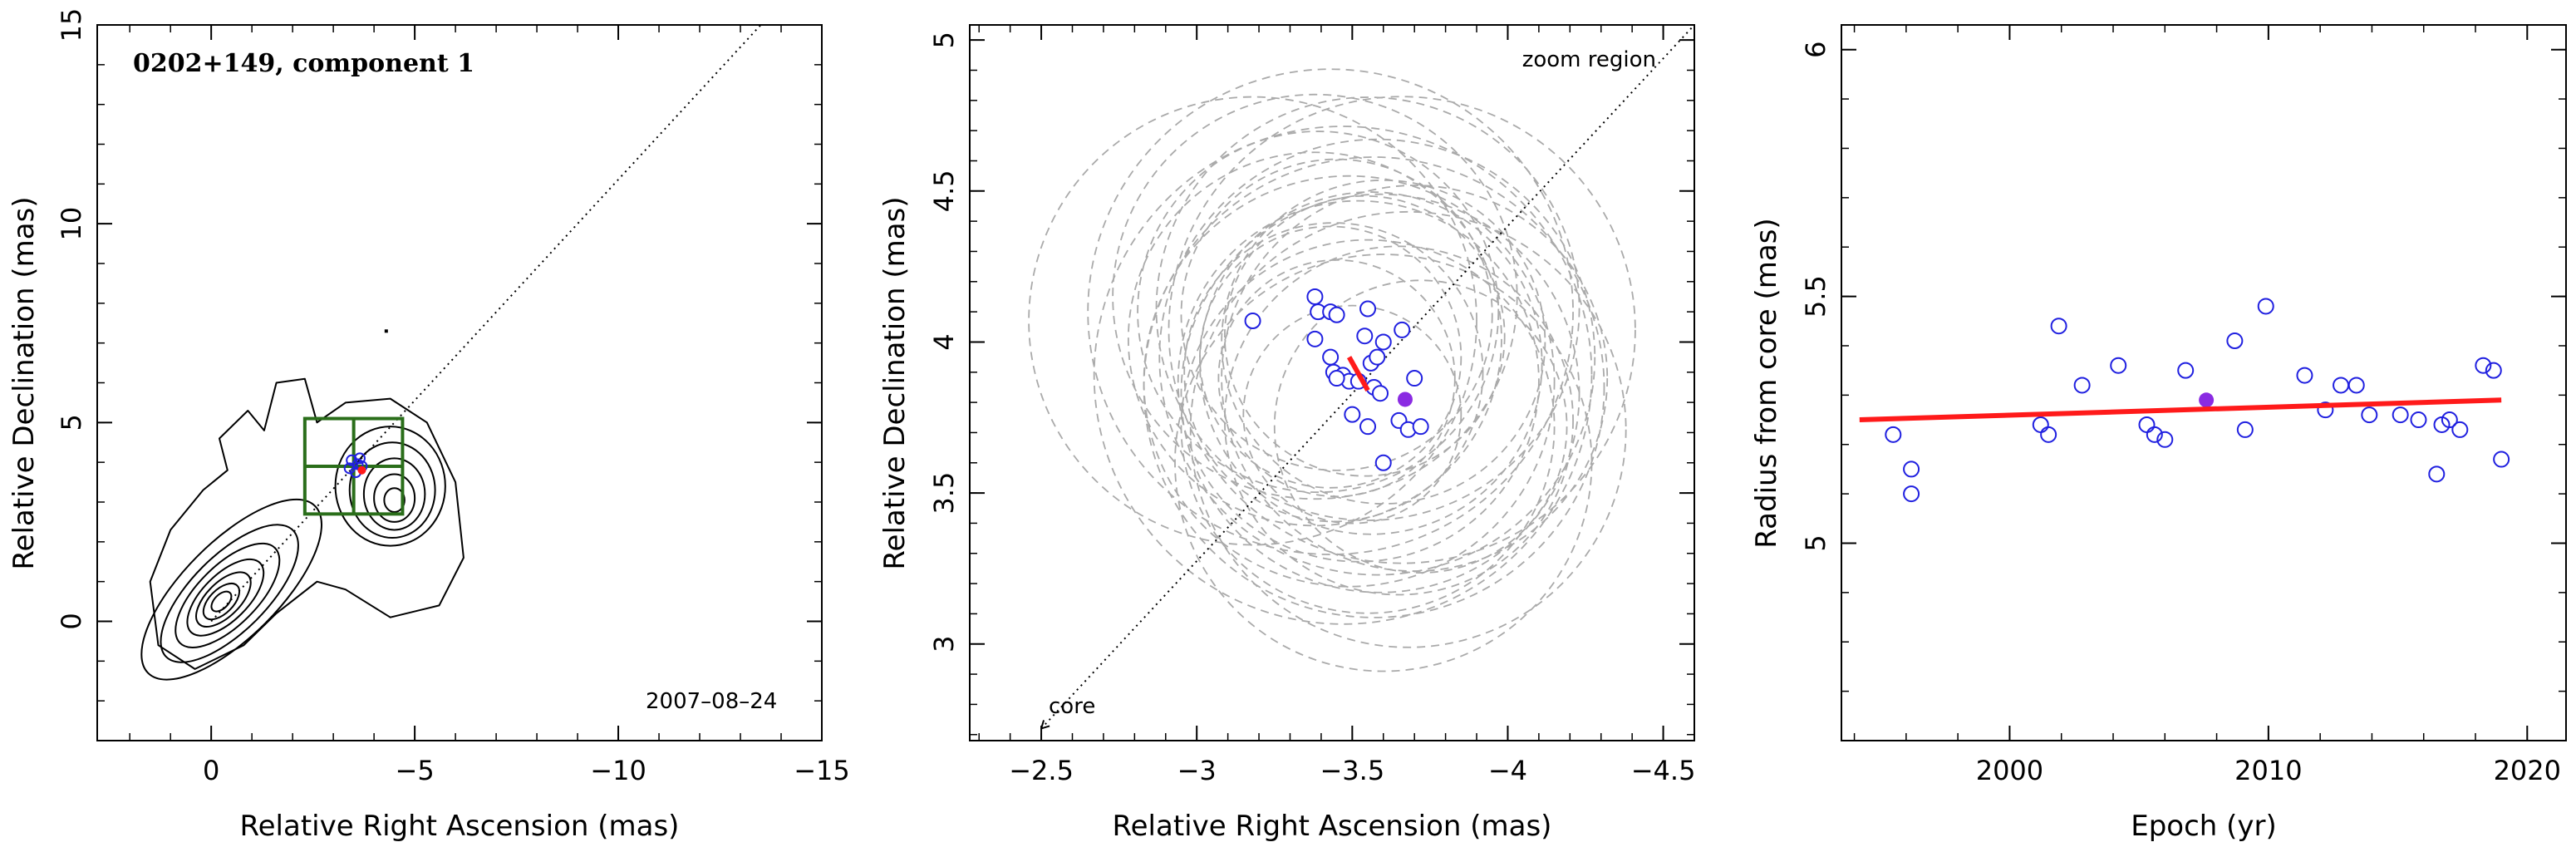 This screenshot has width=2576, height=852. I want to click on left-panel-title: 0202+149, component 1, so click(303, 63).